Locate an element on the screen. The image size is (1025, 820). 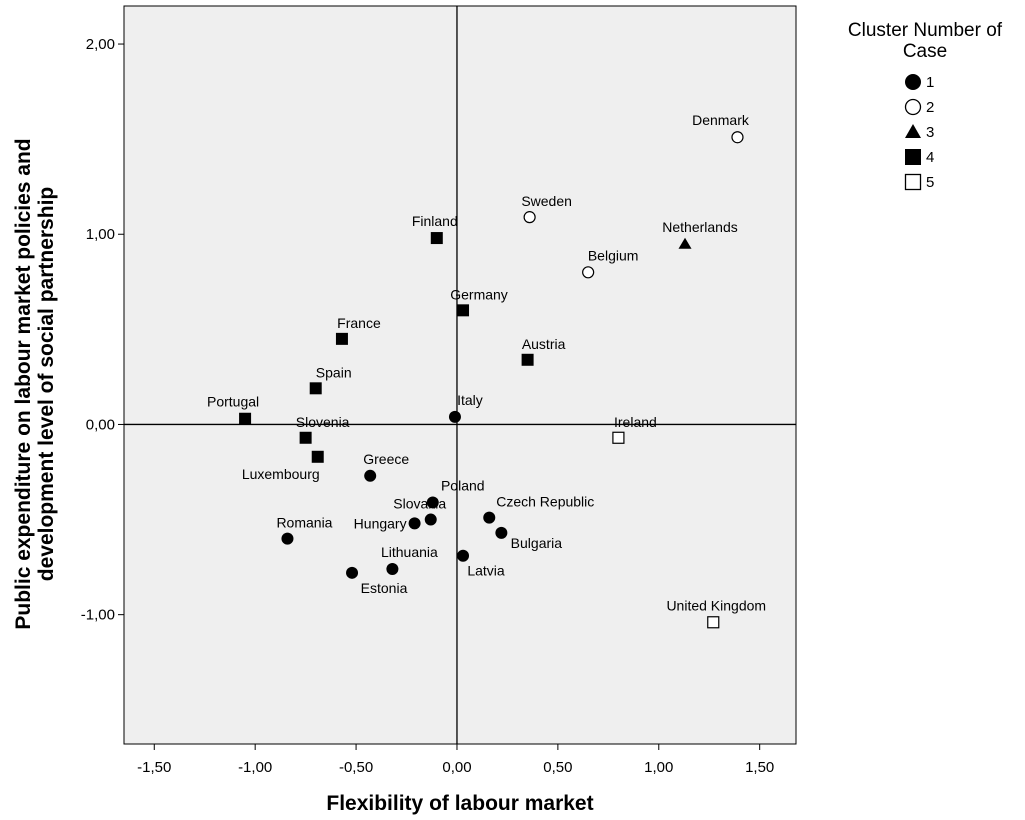
point-label-bulgaria: Bulgaria is located at coordinates (537, 543).